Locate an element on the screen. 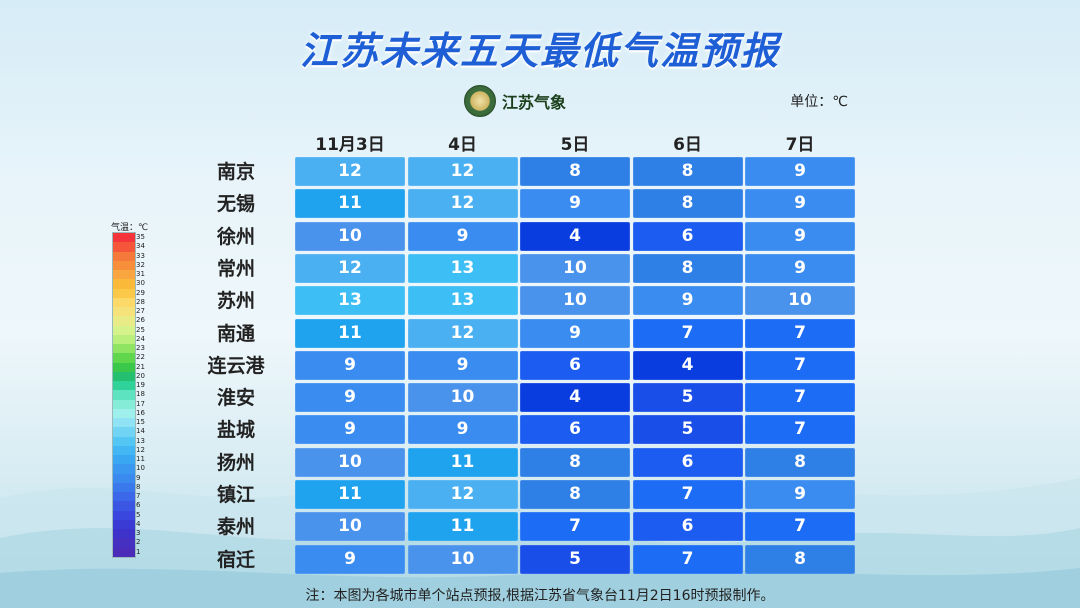 This screenshot has width=1080, height=608. legend-level-label: 17 is located at coordinates (140, 403).